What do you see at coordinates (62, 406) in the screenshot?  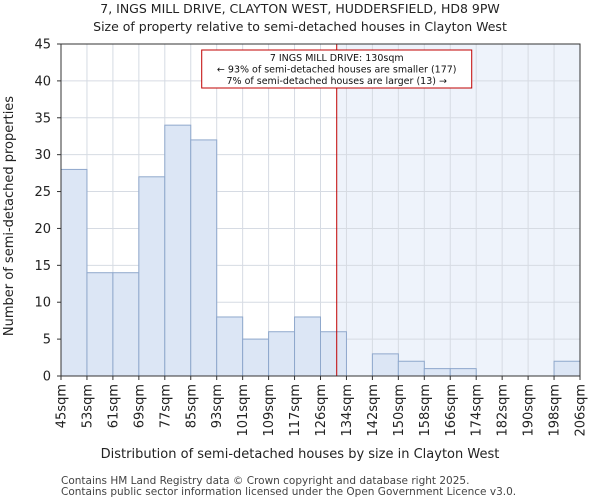 I see `x-tick-label: 45sqm` at bounding box center [62, 406].